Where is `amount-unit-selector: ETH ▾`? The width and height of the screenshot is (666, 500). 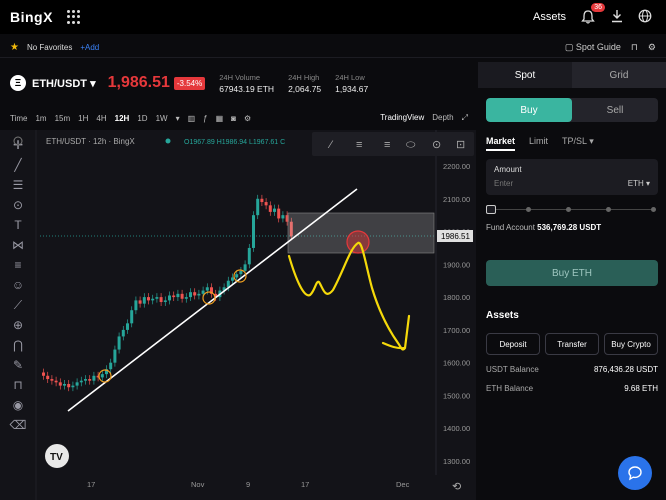 amount-unit-selector: ETH ▾ is located at coordinates (638, 183).